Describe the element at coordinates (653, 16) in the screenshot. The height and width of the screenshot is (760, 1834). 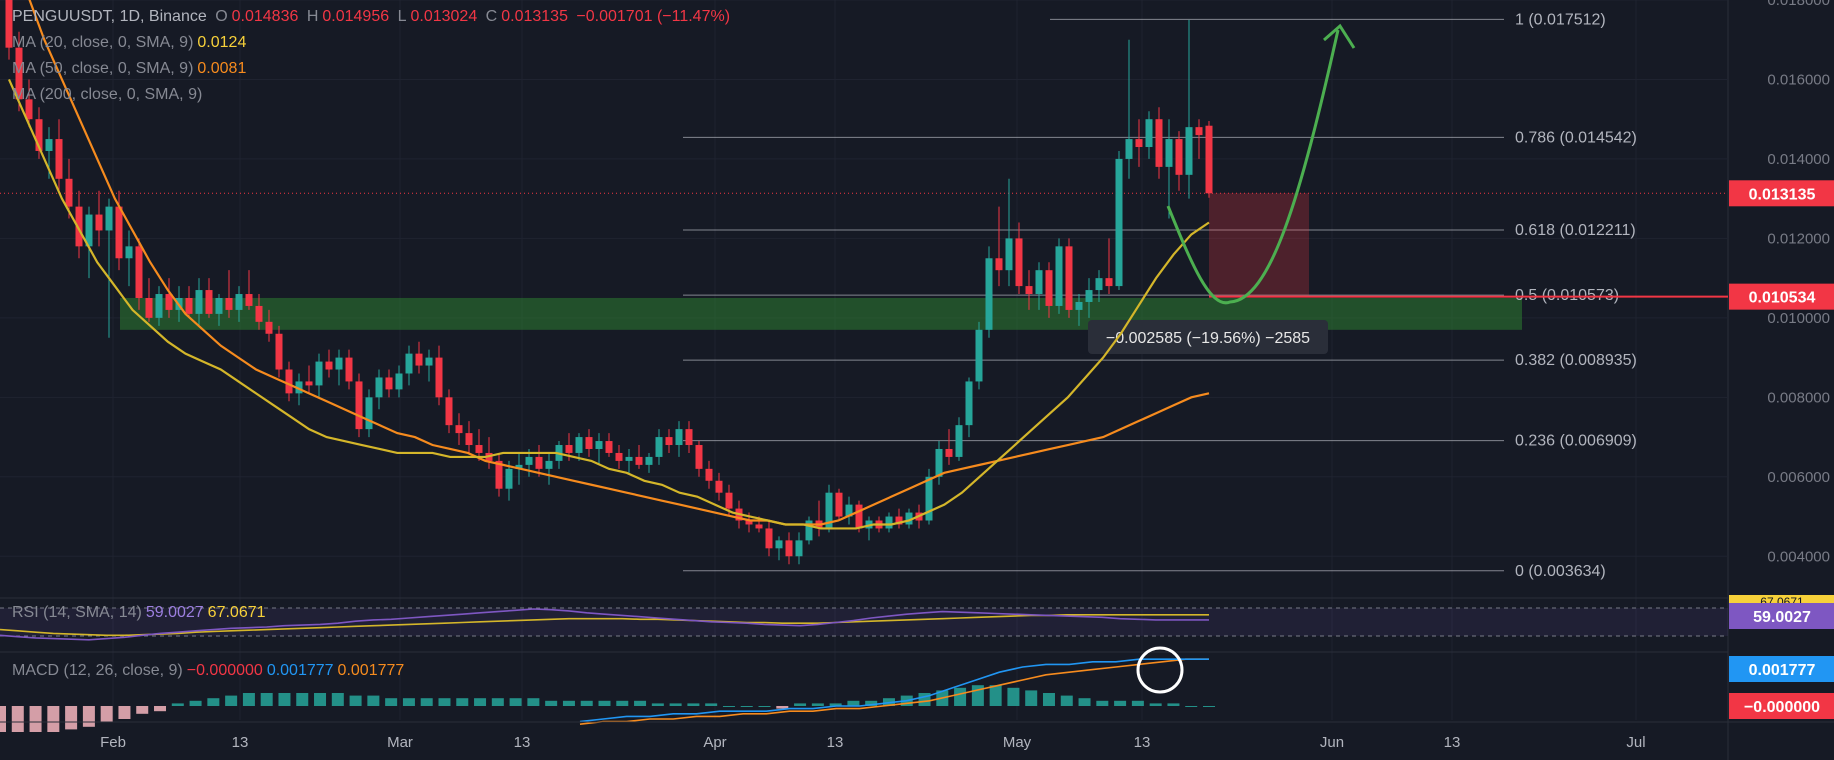
I see `change-value: −0.001701 (−11.47%)` at that location.